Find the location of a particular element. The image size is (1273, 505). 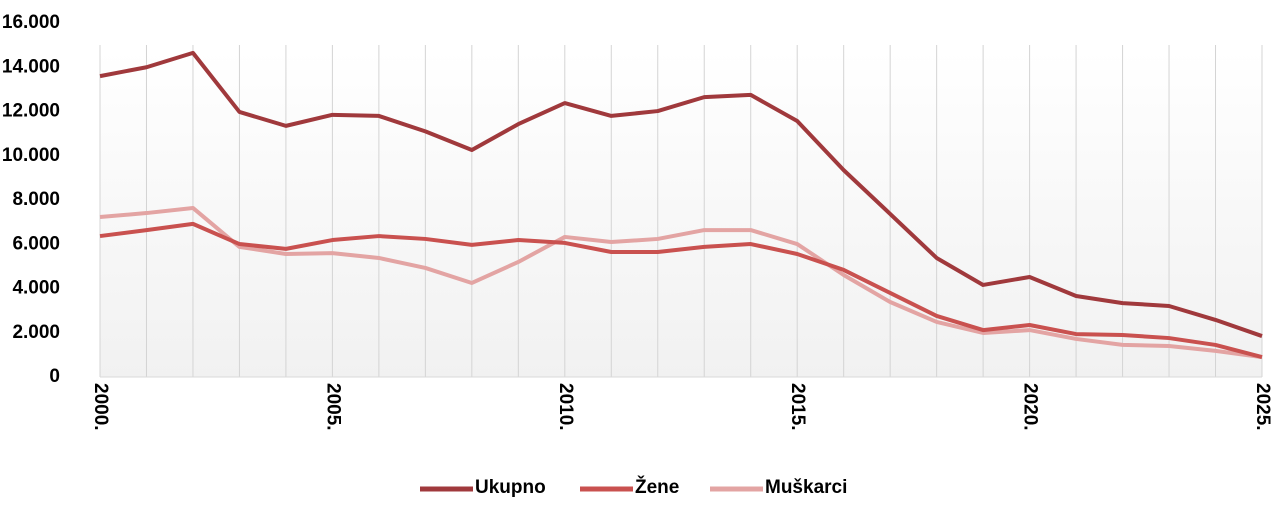

legend-label: Žene is located at coordinates (657, 487).